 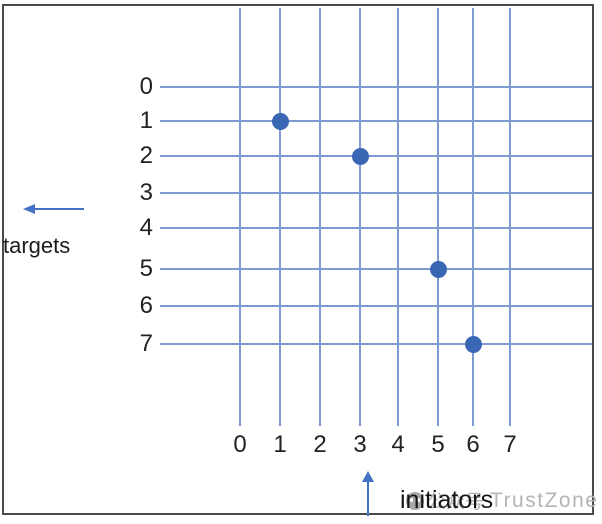 I want to click on target-row-label: 5, so click(x=146, y=268).